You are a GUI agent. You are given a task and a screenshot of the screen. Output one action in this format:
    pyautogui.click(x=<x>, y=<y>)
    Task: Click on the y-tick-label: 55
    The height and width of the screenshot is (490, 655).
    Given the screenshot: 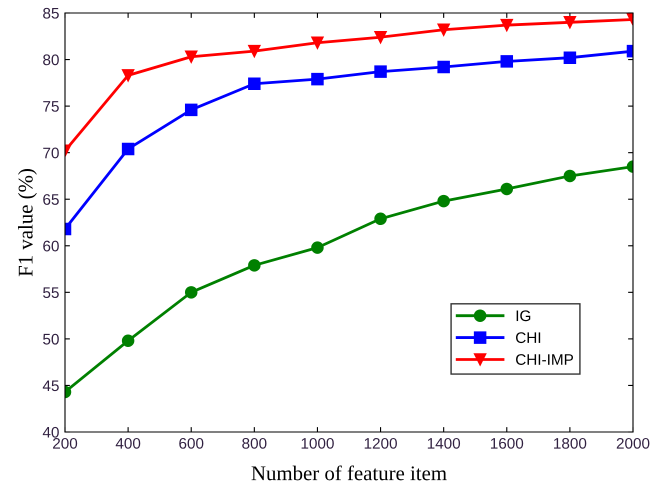 What is the action you would take?
    pyautogui.click(x=51, y=292)
    